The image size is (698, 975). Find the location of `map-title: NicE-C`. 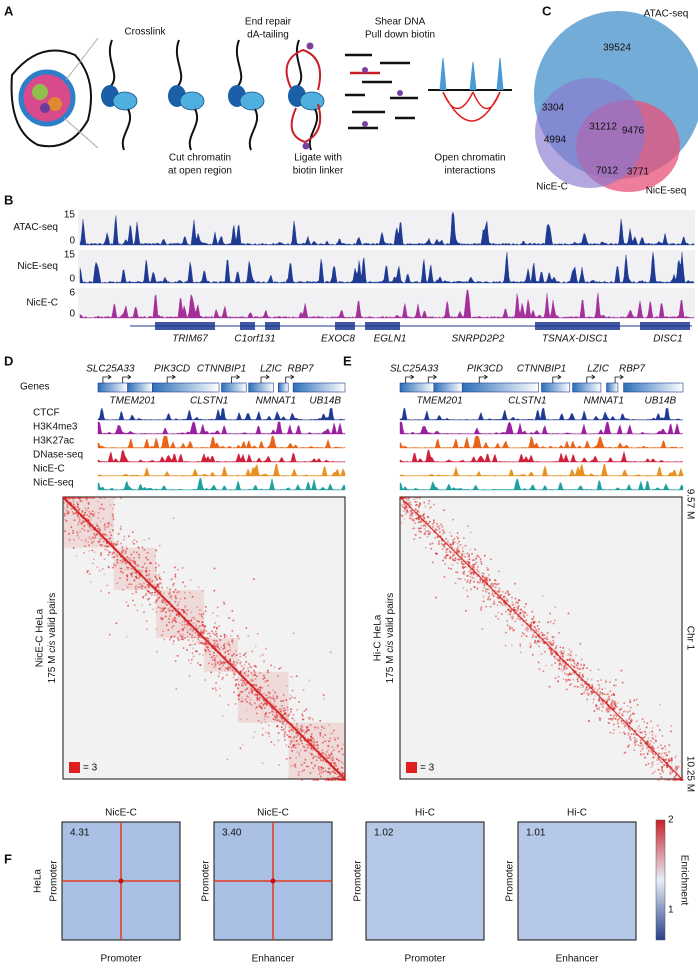

map-title: NicE-C is located at coordinates (273, 813).